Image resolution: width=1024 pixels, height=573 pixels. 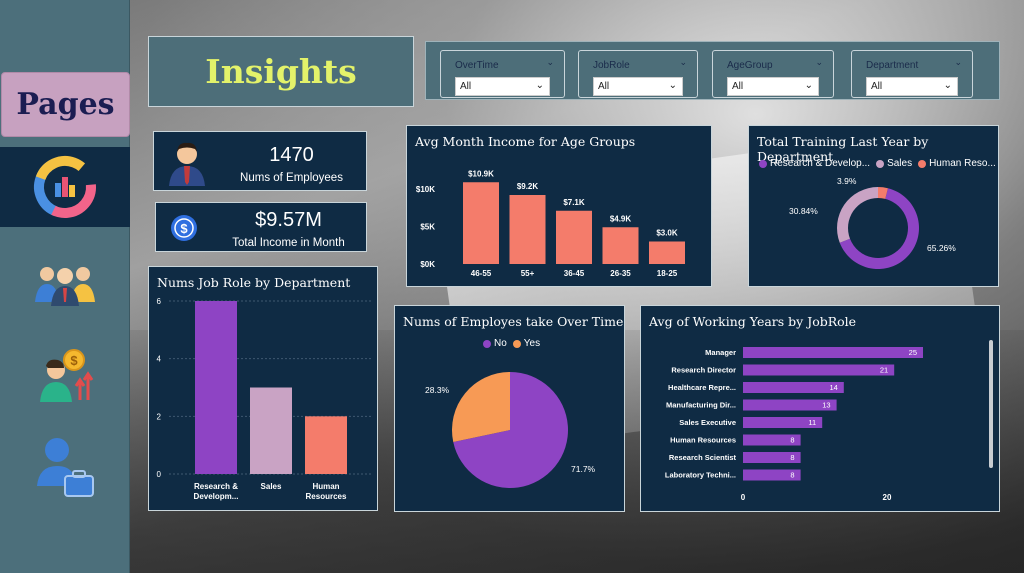 I want to click on y-tick-label: Human Resources, so click(x=703, y=440).